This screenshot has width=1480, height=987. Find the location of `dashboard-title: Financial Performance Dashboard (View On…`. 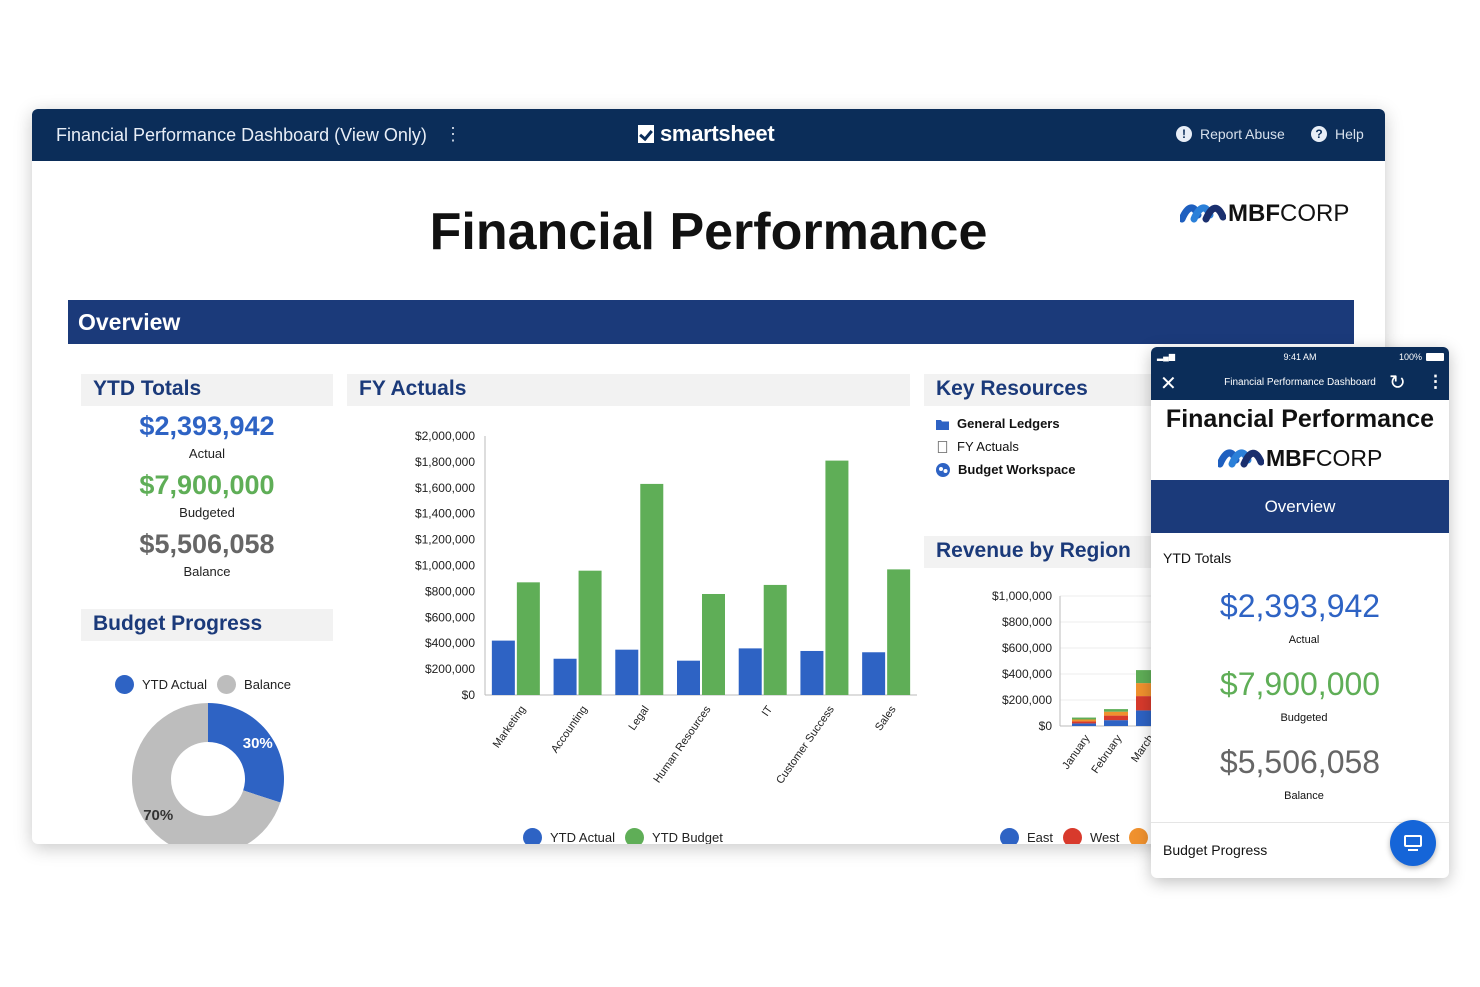

dashboard-title: Financial Performance Dashboard (View On… is located at coordinates (241, 135).